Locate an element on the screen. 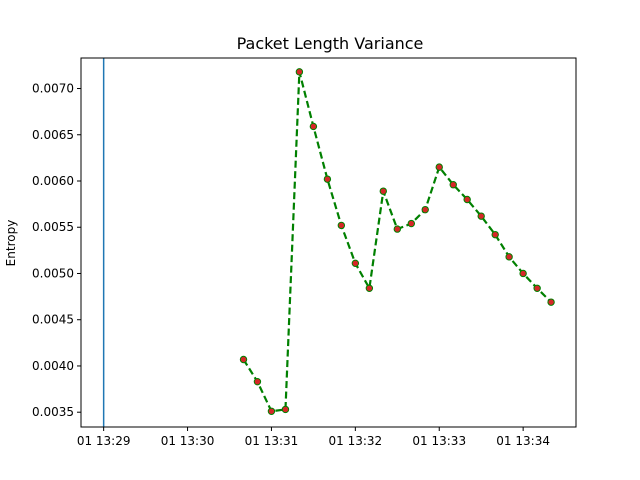 This screenshot has width=640, height=480. x-tick-label: 01 13:34 is located at coordinates (523, 441).